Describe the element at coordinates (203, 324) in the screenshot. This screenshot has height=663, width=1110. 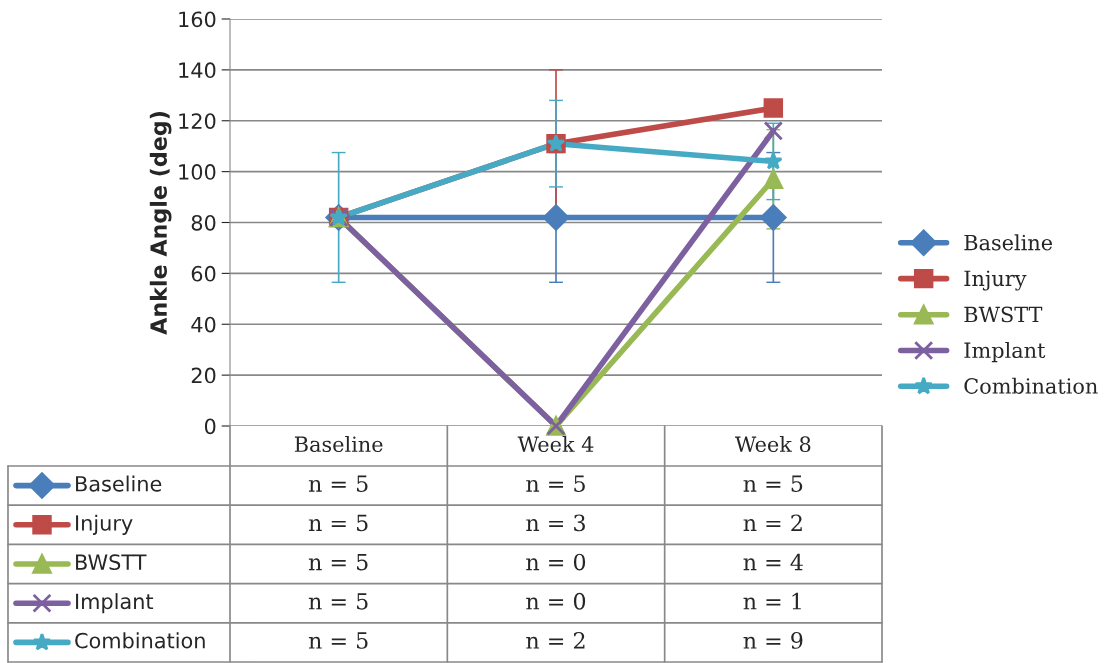
I see `y-tick-label: 40` at that location.